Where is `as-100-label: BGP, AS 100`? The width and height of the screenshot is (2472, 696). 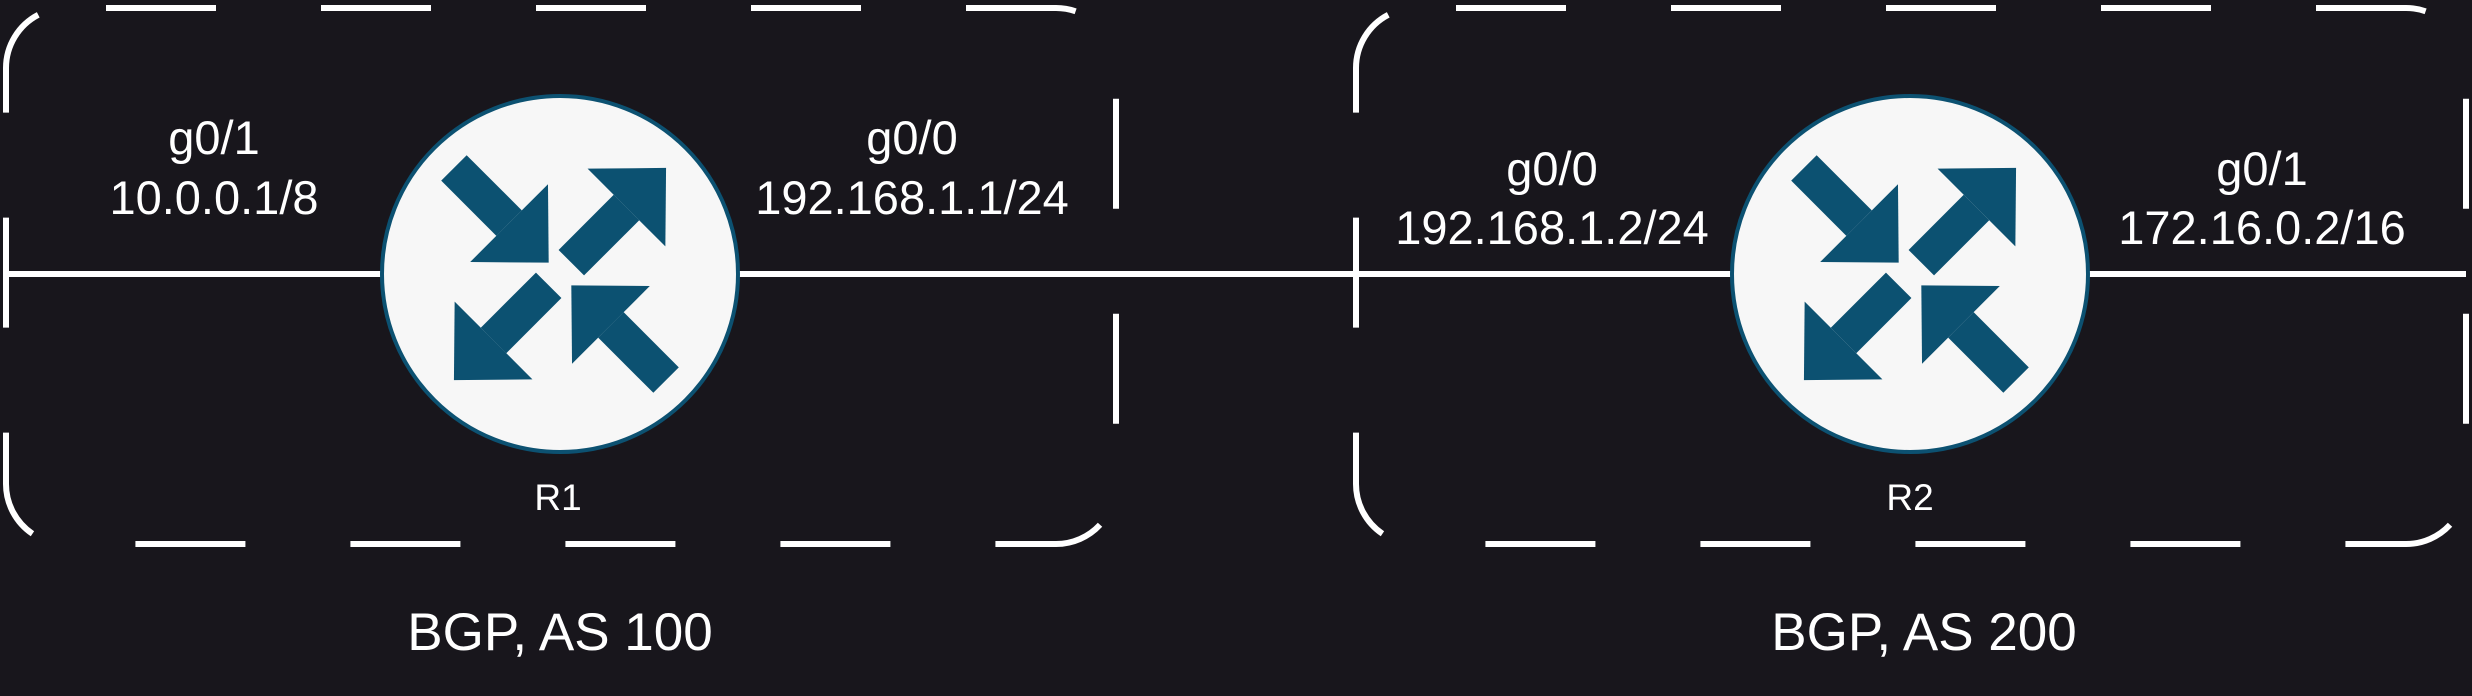
as-100-label: BGP, AS 100 is located at coordinates (559, 632).